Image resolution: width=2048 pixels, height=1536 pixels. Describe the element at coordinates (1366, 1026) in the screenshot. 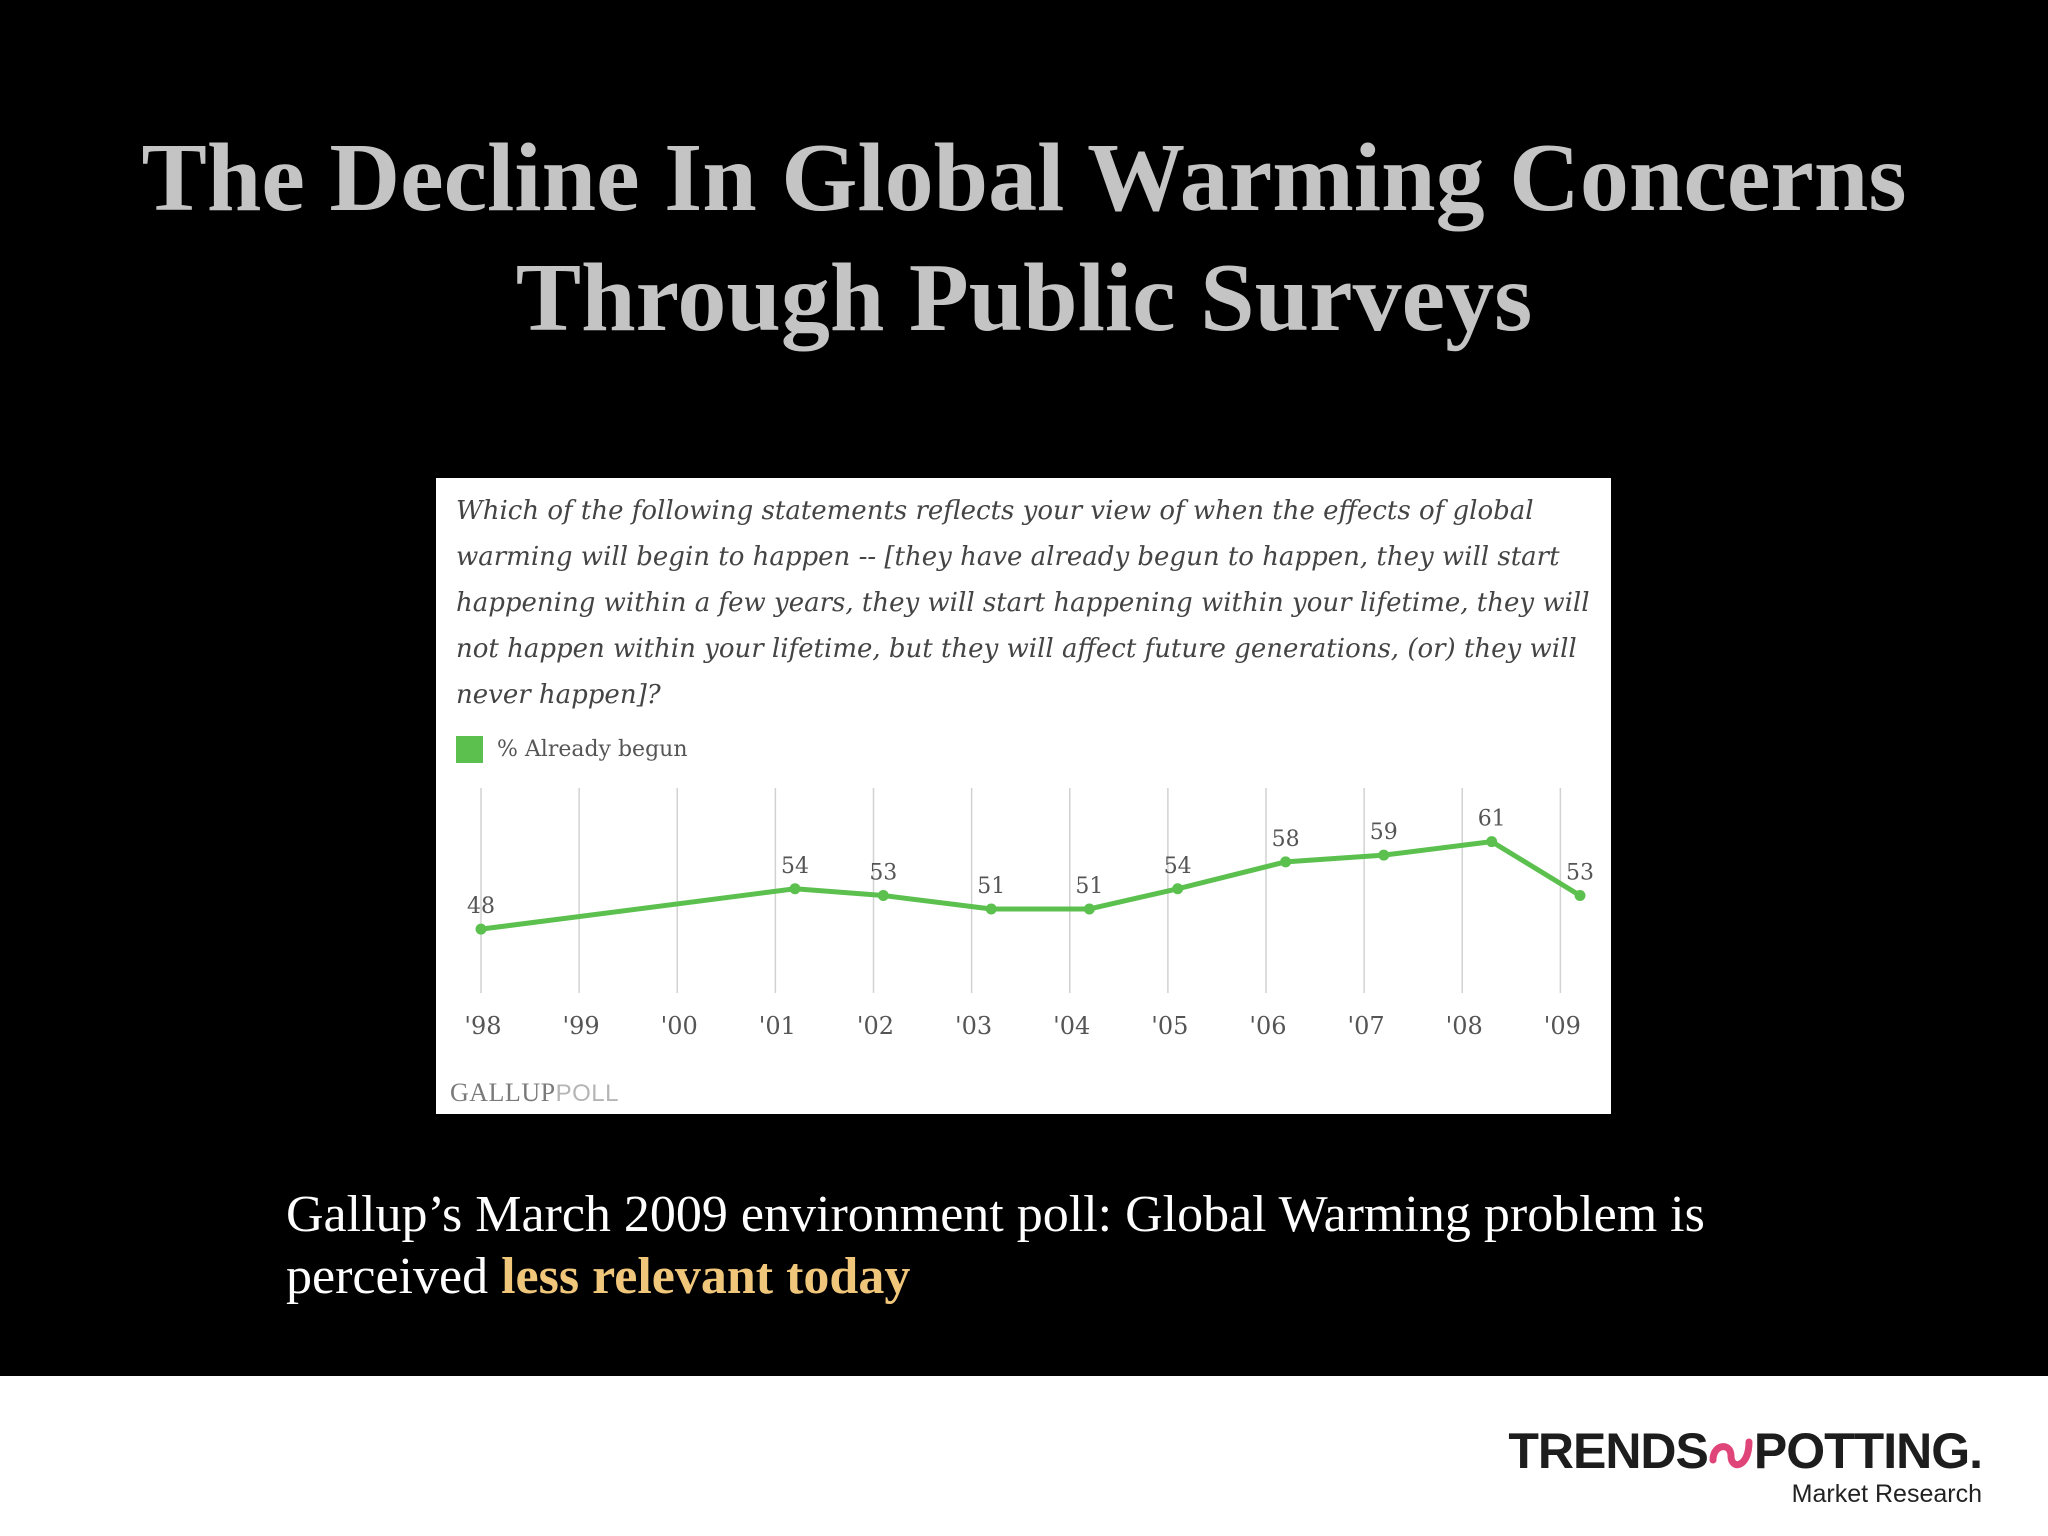

I see `x-tick-label: '07` at that location.